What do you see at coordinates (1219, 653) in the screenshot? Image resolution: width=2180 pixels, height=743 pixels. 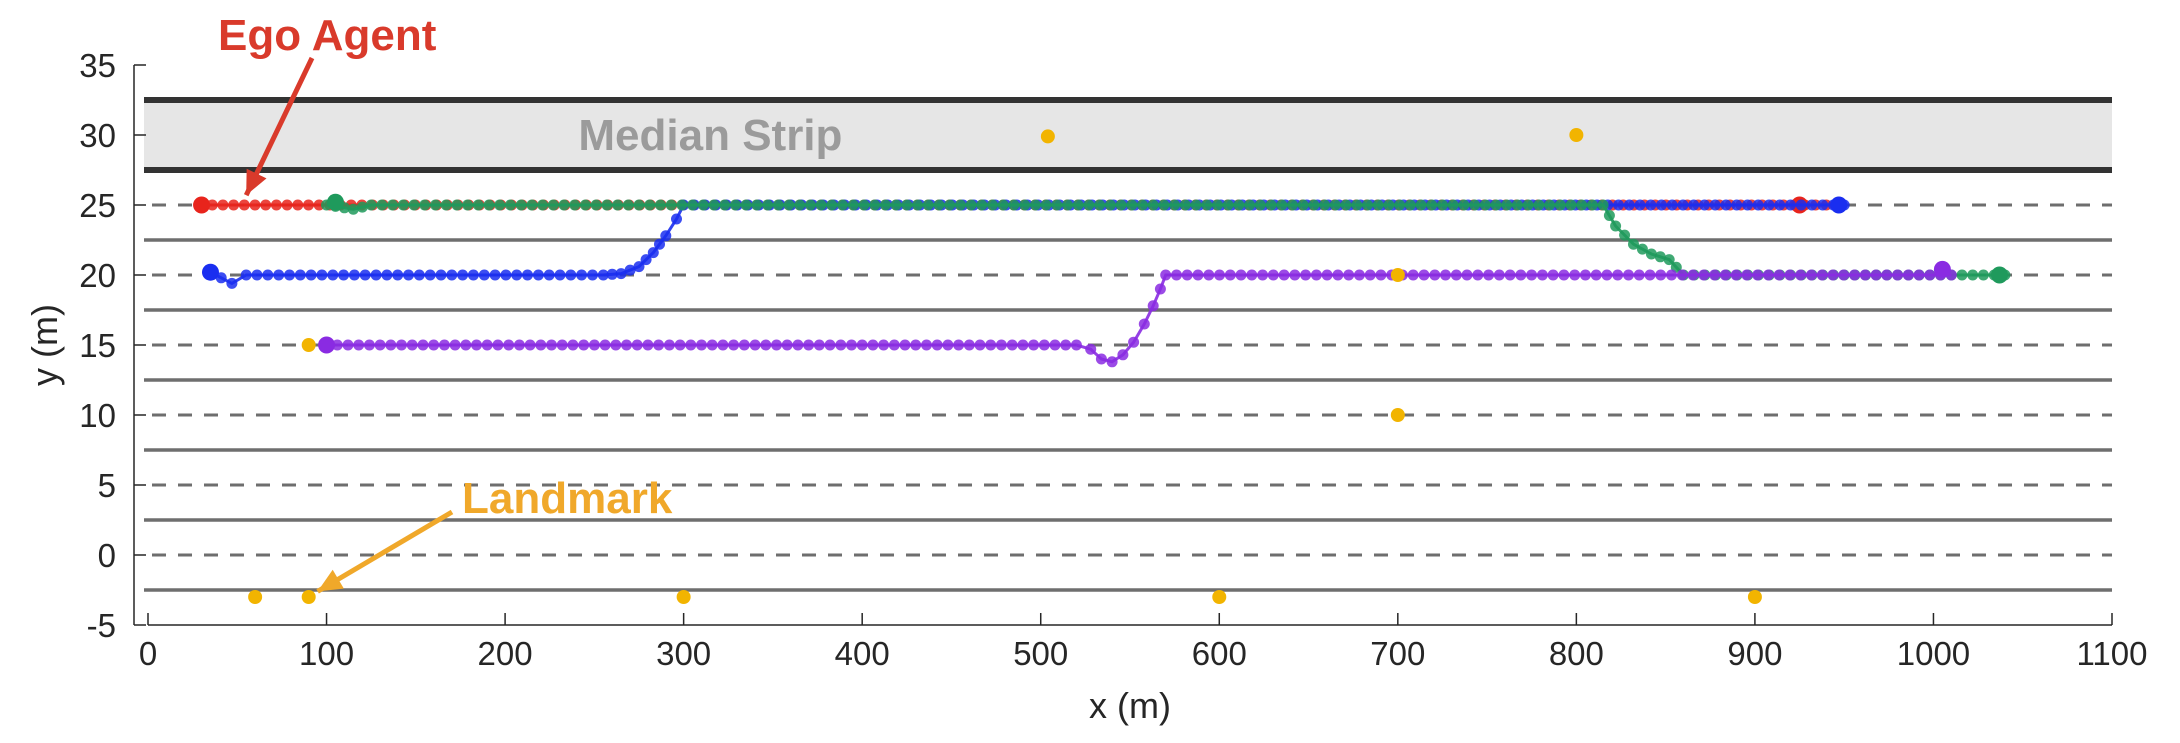 I see `x-tick-label: 600` at bounding box center [1219, 653].